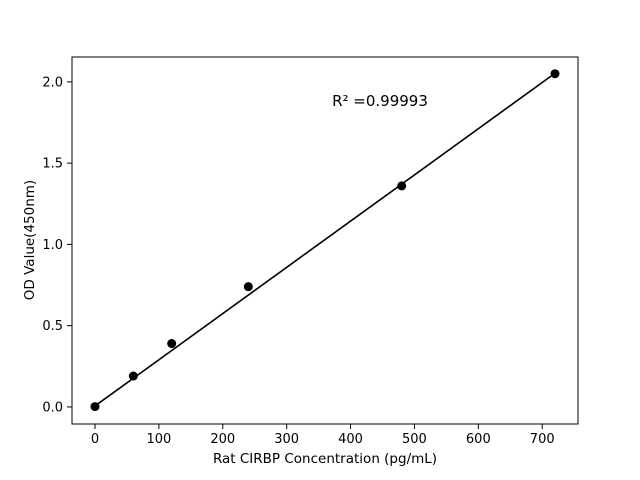  What do you see at coordinates (414, 439) in the screenshot?
I see `x-tick-label: 500` at bounding box center [414, 439].